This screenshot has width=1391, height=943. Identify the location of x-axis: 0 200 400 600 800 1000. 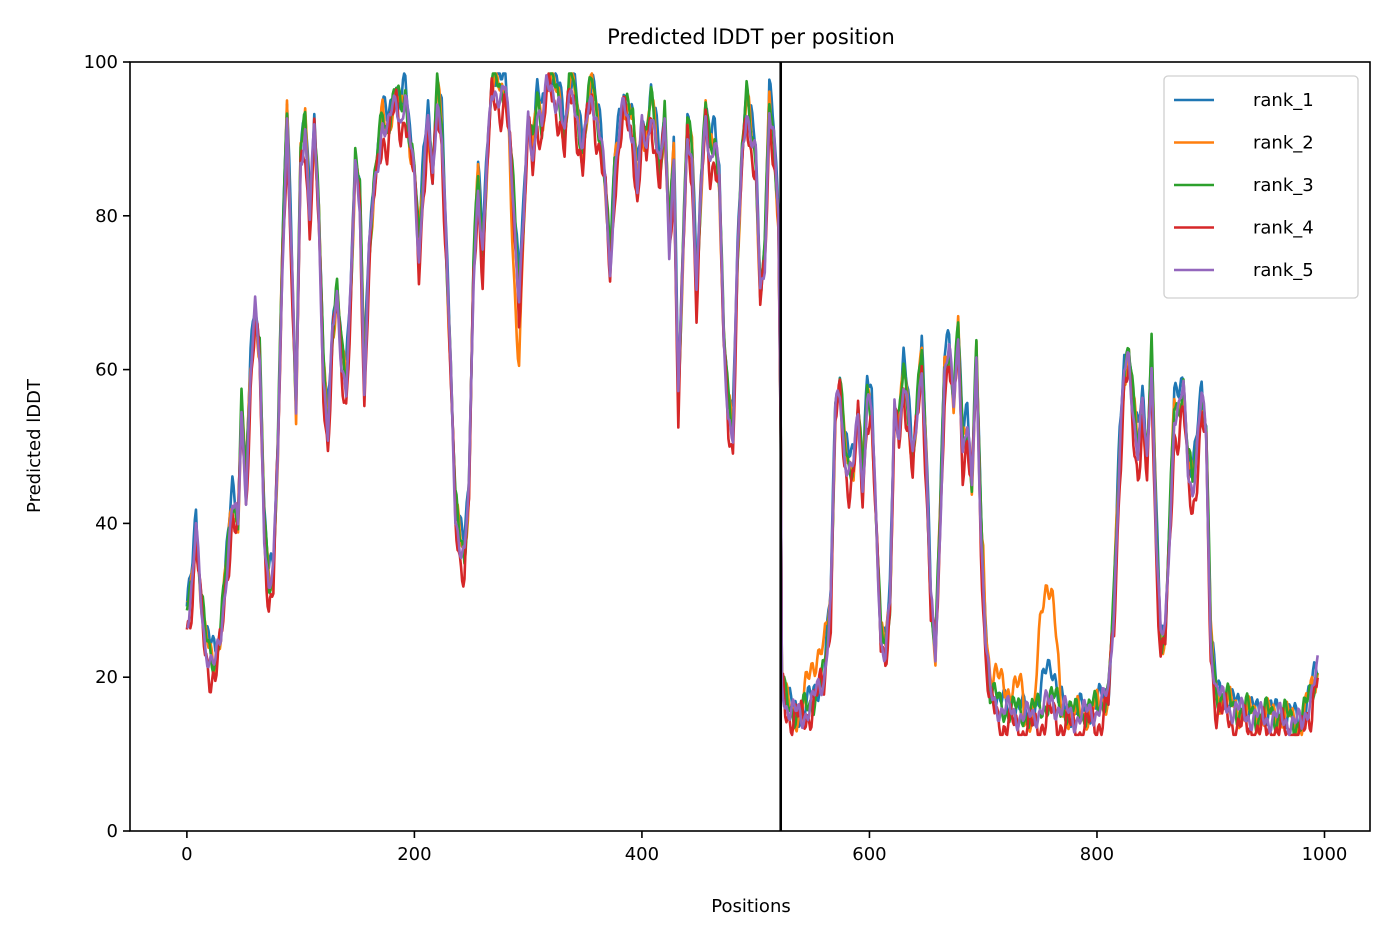
(764, 848).